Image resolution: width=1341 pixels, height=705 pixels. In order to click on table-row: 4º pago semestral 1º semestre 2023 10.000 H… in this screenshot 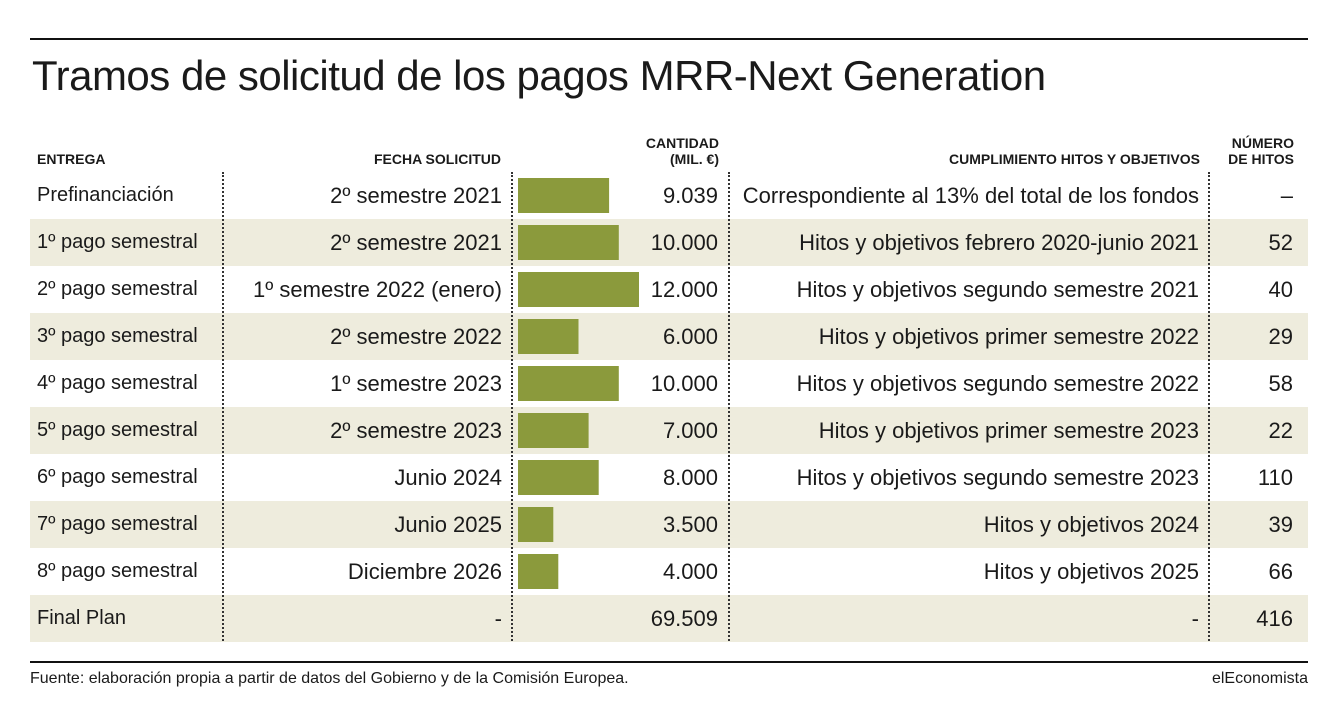, I will do `click(669, 383)`.